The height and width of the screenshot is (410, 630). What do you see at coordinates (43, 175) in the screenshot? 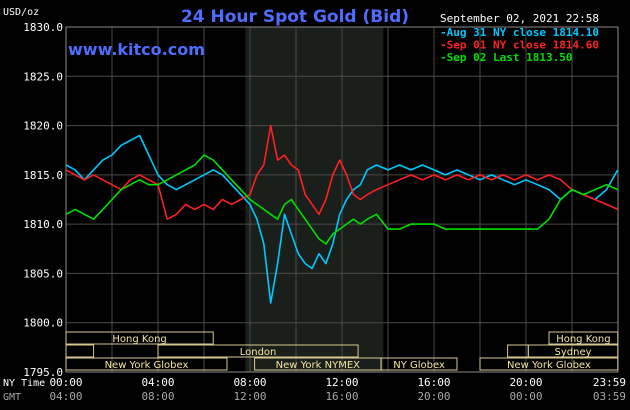
I see `y-tick-label: 1815.0` at bounding box center [43, 175].